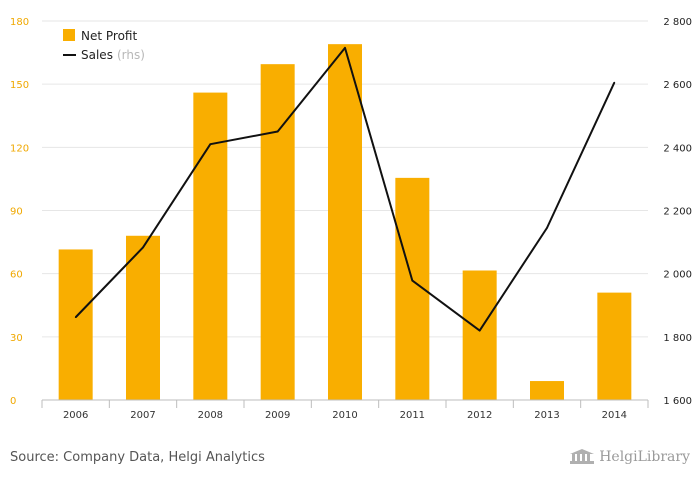 The height and width of the screenshot is (483, 700). Describe the element at coordinates (143, 247) in the screenshot. I see `sales-point-2007` at that location.